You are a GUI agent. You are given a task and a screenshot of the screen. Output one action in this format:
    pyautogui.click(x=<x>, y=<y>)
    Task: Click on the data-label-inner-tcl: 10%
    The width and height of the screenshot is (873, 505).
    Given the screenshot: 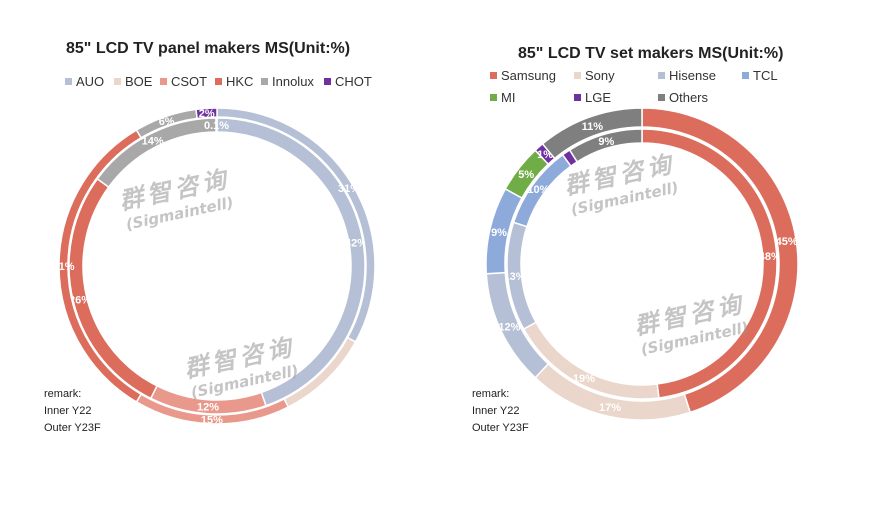 What is the action you would take?
    pyautogui.click(x=538, y=190)
    